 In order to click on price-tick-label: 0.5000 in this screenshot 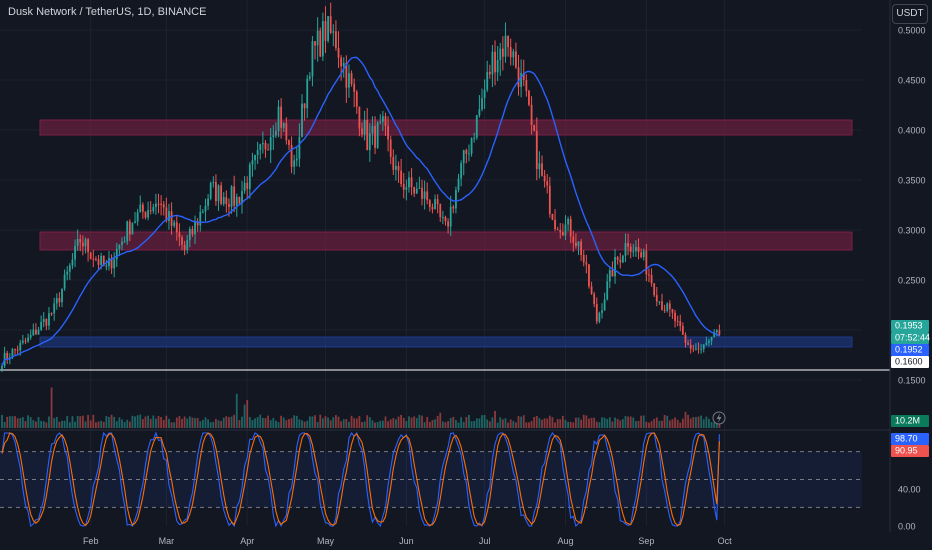, I will do `click(912, 31)`.